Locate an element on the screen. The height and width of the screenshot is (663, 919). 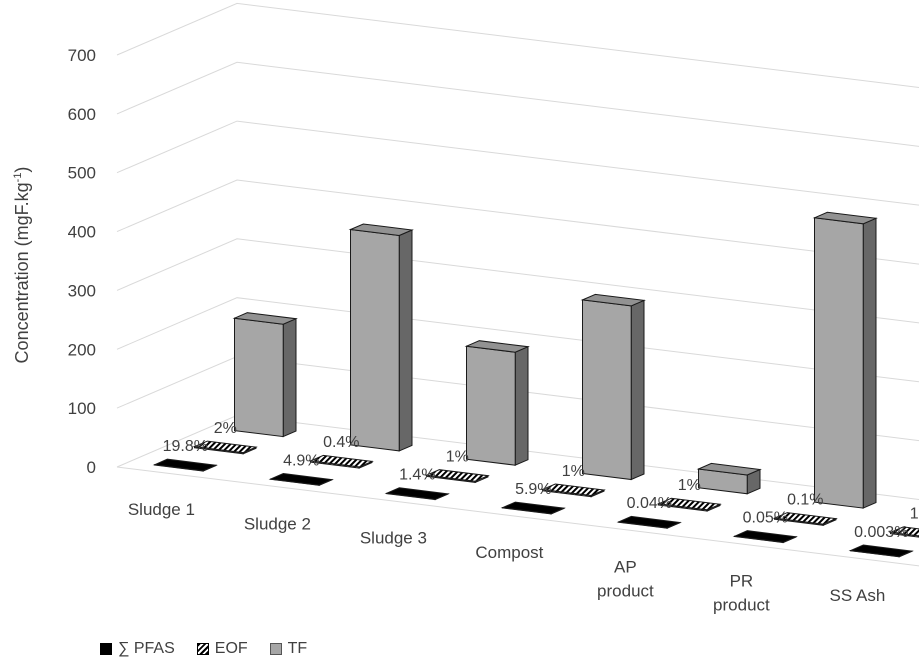
legend-swatch-tf is located at coordinates (275, 649).